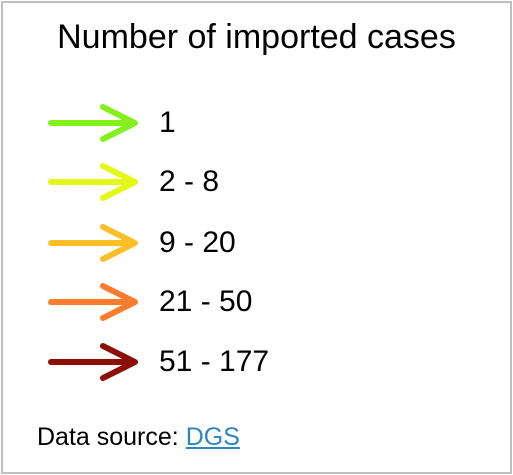 The image size is (513, 475). Describe the element at coordinates (111, 437) in the screenshot. I see `data-source-label: Data source:` at that location.